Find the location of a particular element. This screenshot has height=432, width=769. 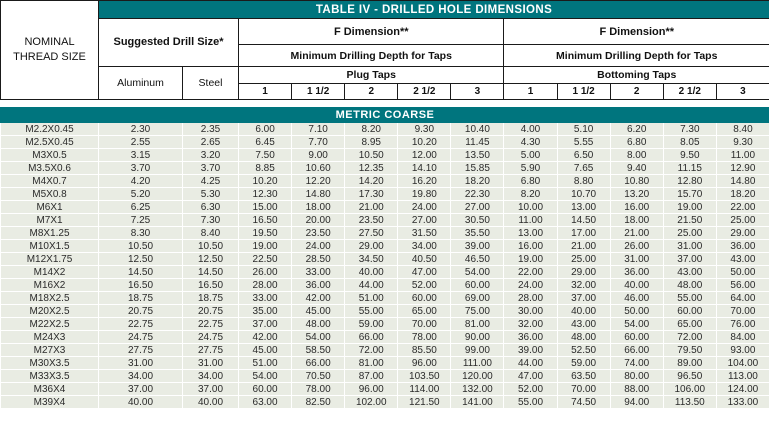

value-cell: 29.00 is located at coordinates (371, 246).